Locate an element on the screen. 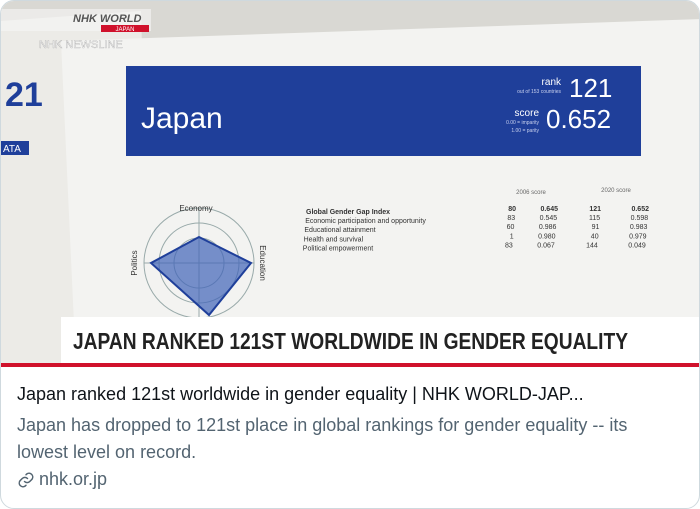 Image resolution: width=700 pixels, height=509 pixels. broadcaster-sub: JAPAN is located at coordinates (125, 30).